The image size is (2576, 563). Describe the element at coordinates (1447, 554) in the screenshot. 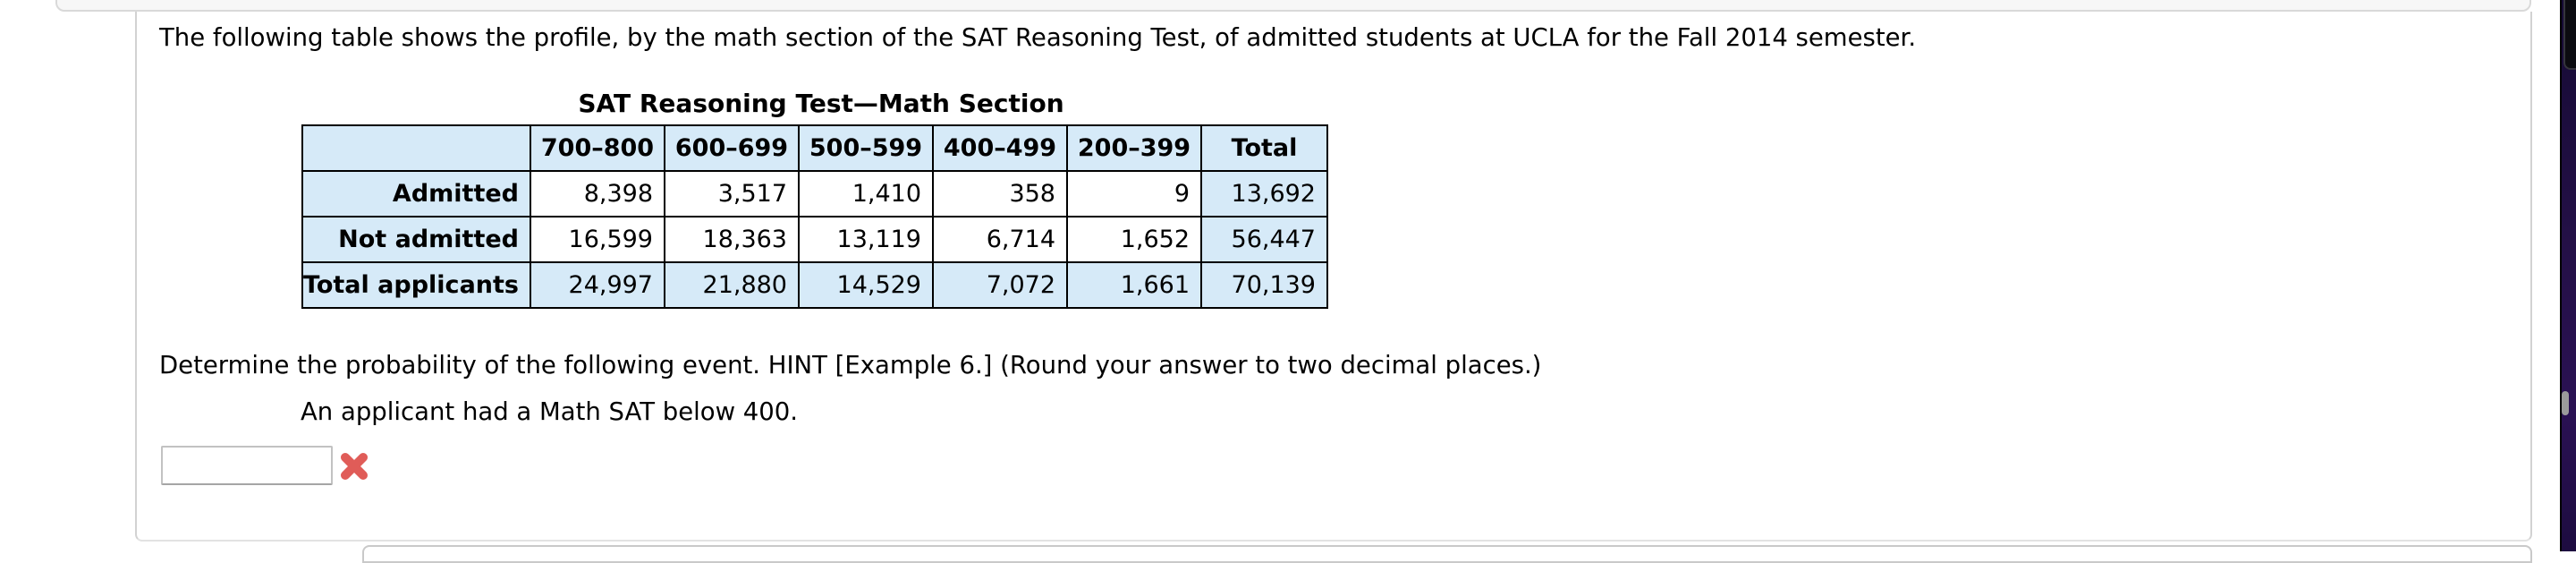

I see `next-section-panel` at that location.